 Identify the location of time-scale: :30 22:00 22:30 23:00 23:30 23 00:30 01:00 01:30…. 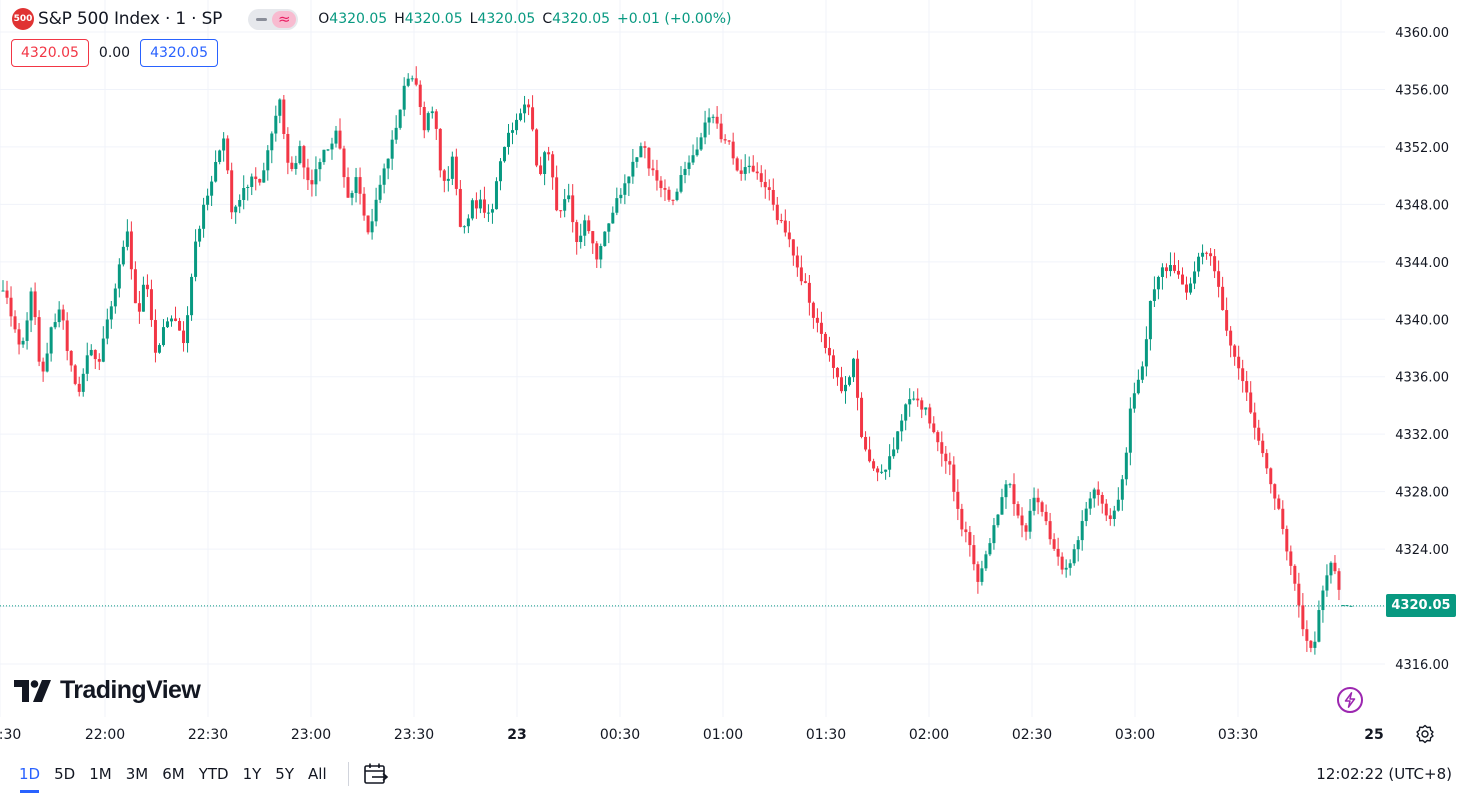
(732, 734).